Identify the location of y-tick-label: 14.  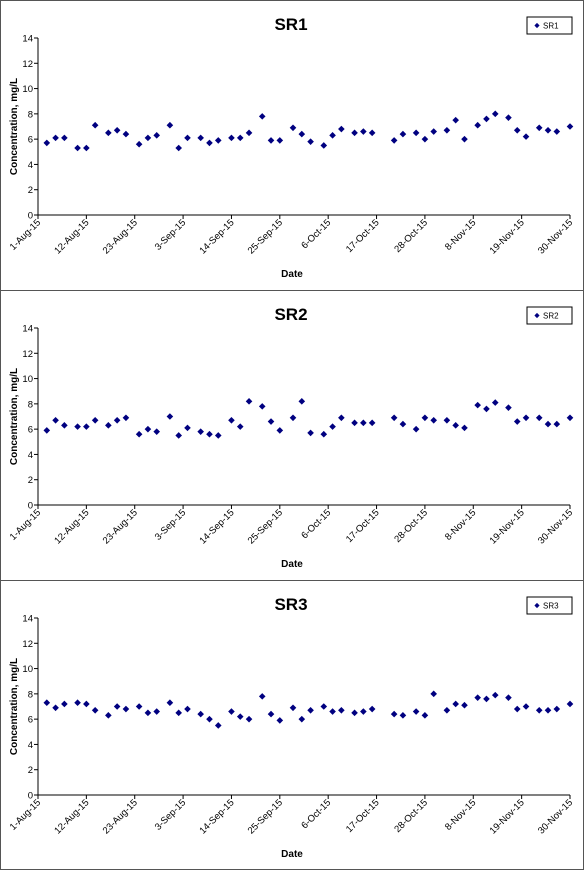
(27, 619).